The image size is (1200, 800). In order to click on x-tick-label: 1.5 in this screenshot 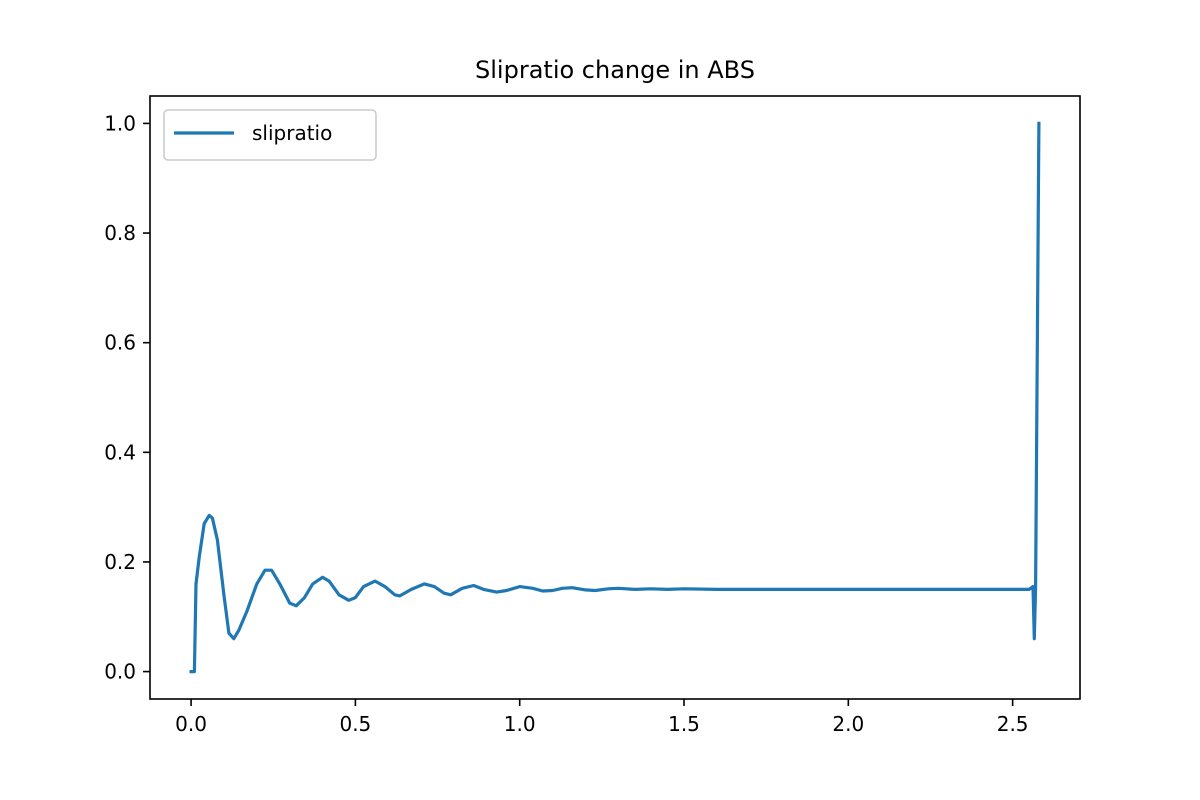, I will do `click(684, 724)`.